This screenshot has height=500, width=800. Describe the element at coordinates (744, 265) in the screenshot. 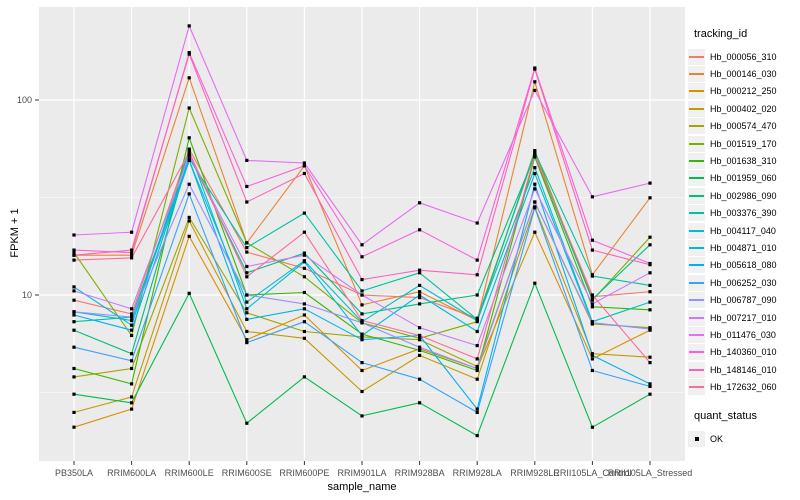

I see `legend-item-Hb_005618_080: Hb_005618_080` at that location.